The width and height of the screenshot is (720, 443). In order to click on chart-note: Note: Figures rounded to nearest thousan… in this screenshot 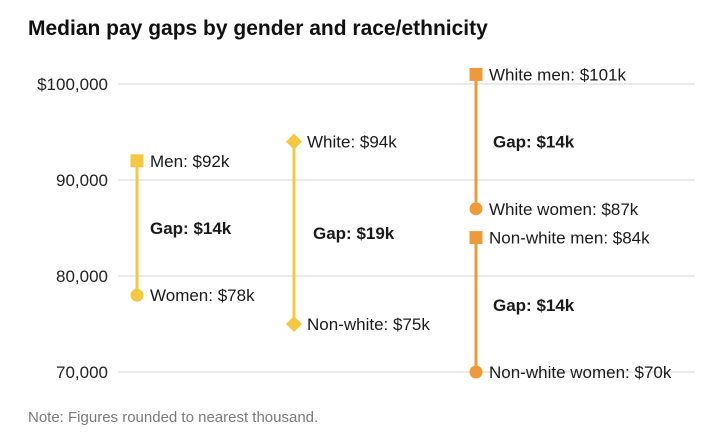, I will do `click(173, 417)`.